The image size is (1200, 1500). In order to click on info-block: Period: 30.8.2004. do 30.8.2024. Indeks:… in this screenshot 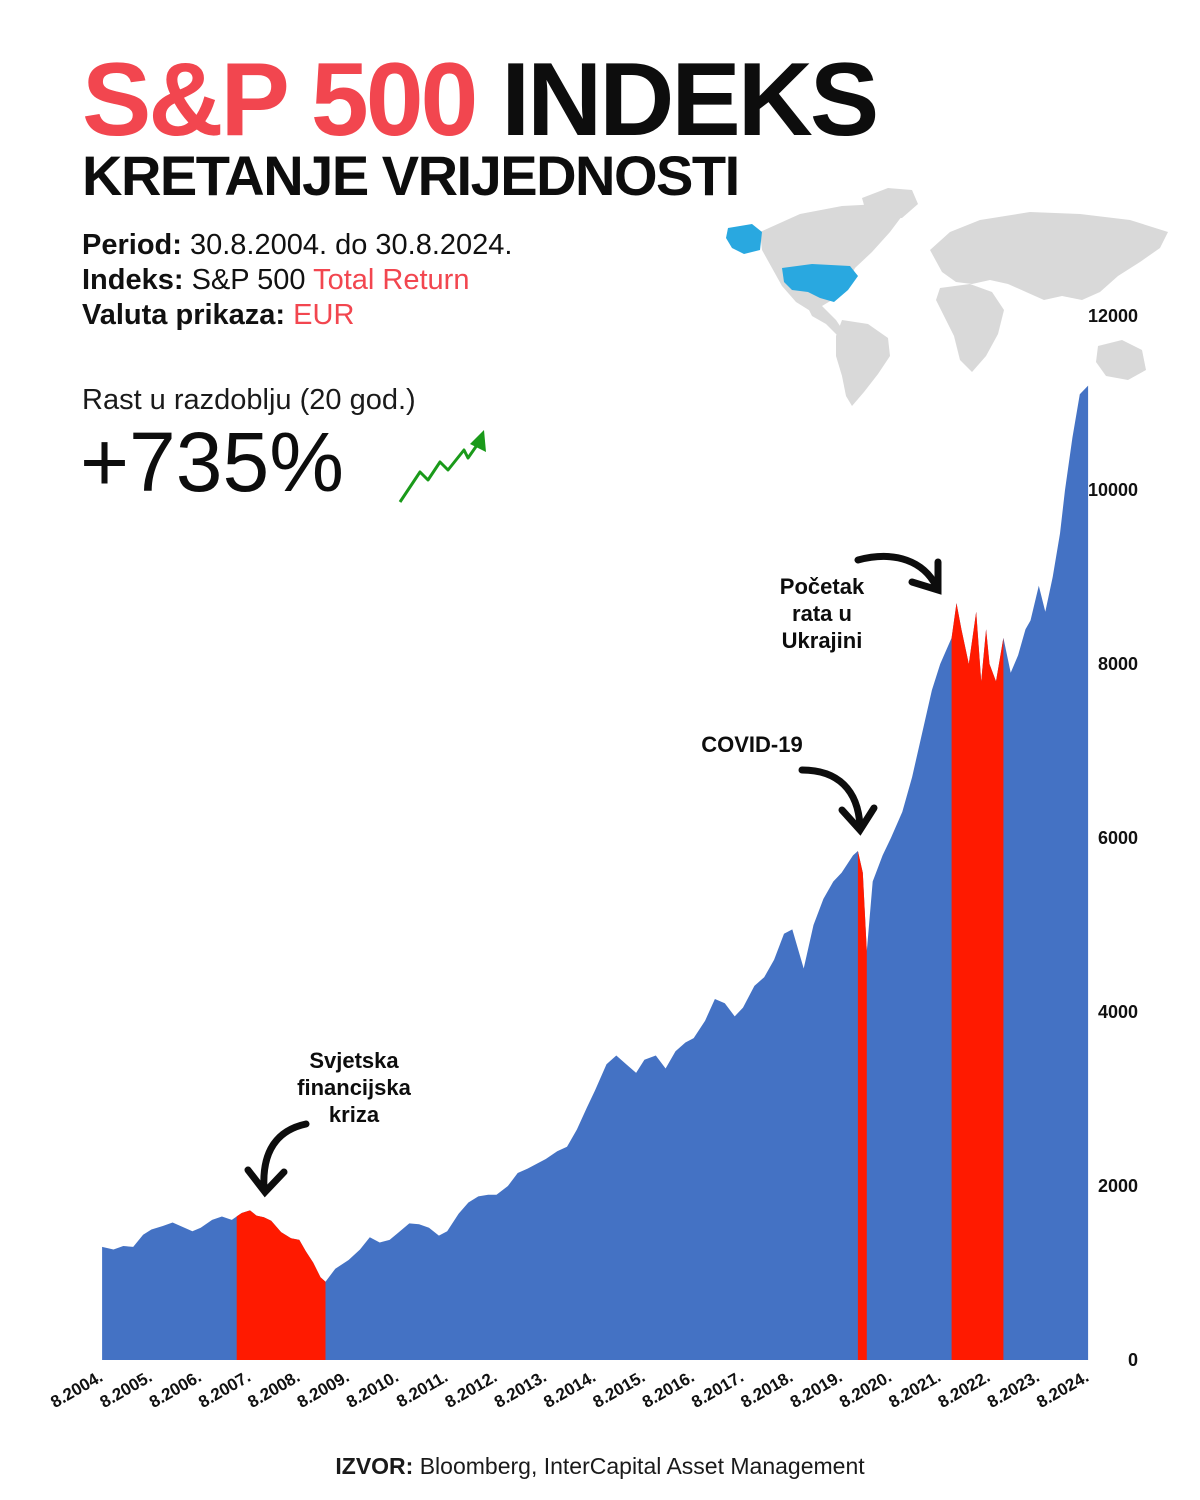, I will do `click(297, 280)`.